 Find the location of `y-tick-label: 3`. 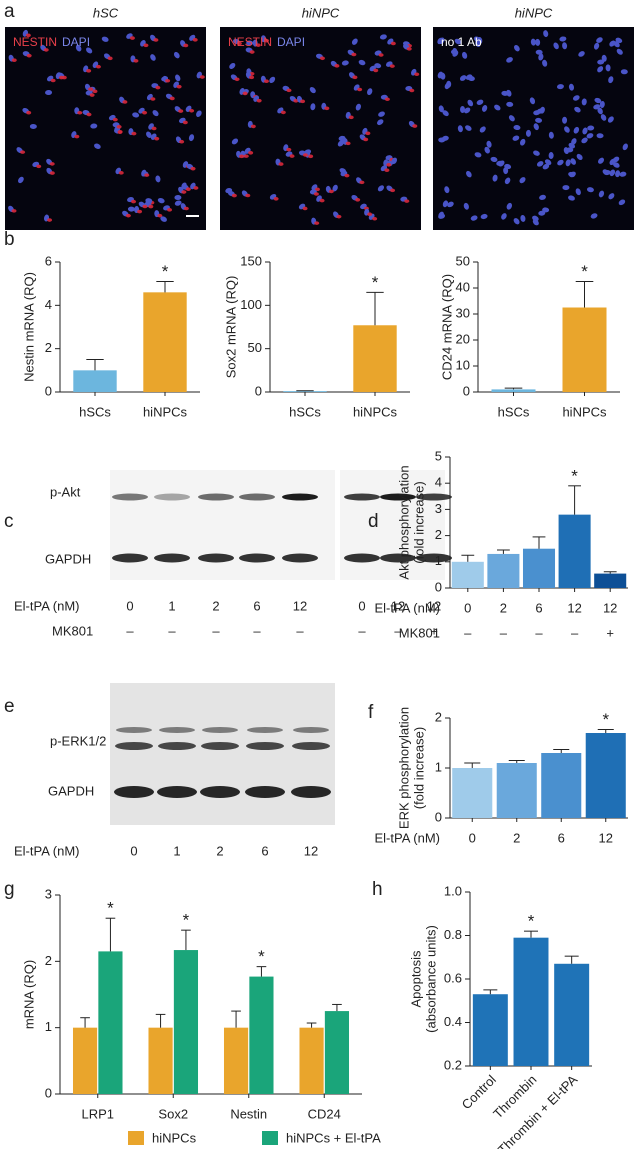

y-tick-label: 3 is located at coordinates (438, 508).